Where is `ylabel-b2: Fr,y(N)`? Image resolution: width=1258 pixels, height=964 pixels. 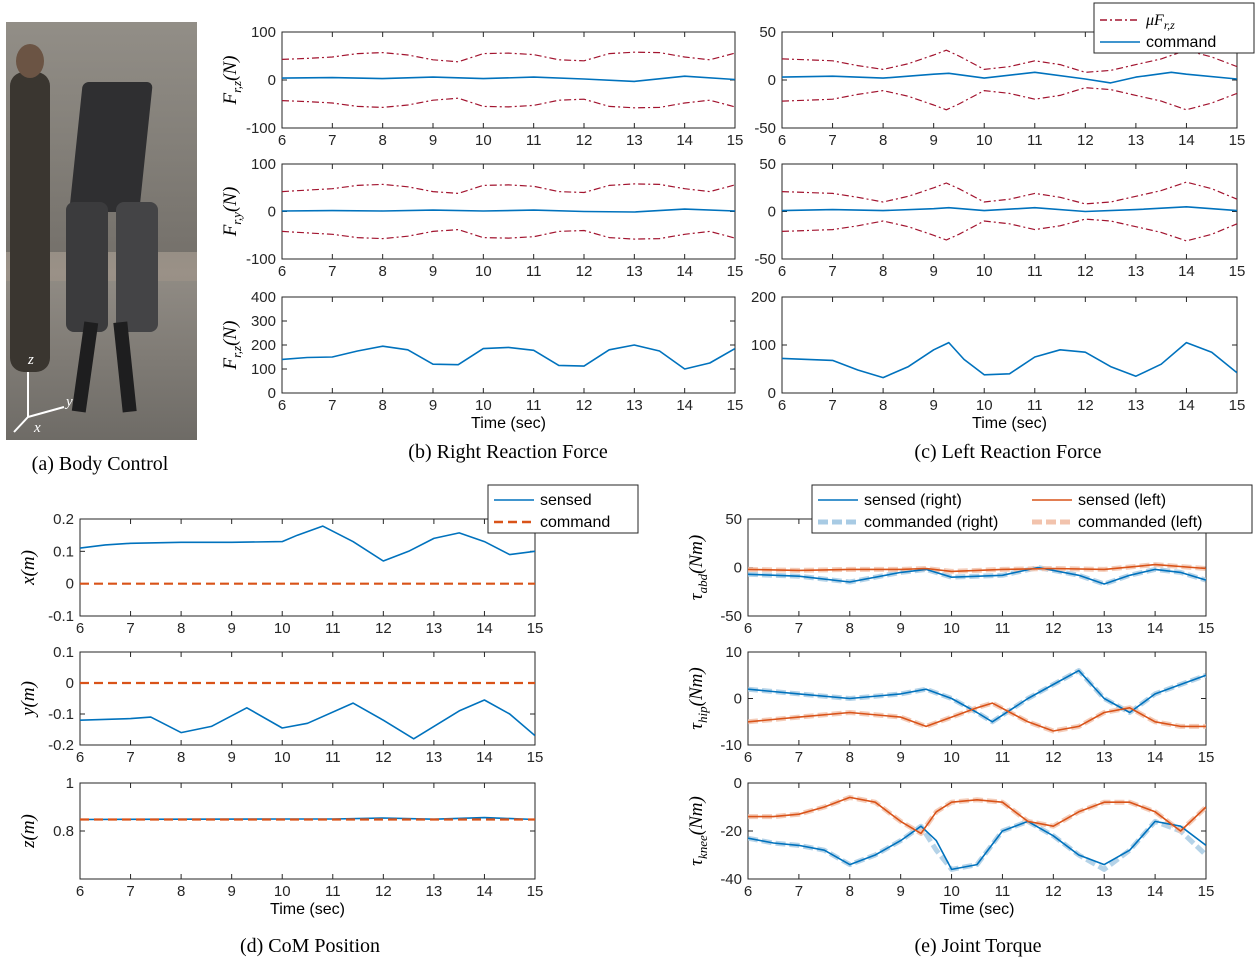 ylabel-b2: Fr,y(N) is located at coordinates (232, 212).